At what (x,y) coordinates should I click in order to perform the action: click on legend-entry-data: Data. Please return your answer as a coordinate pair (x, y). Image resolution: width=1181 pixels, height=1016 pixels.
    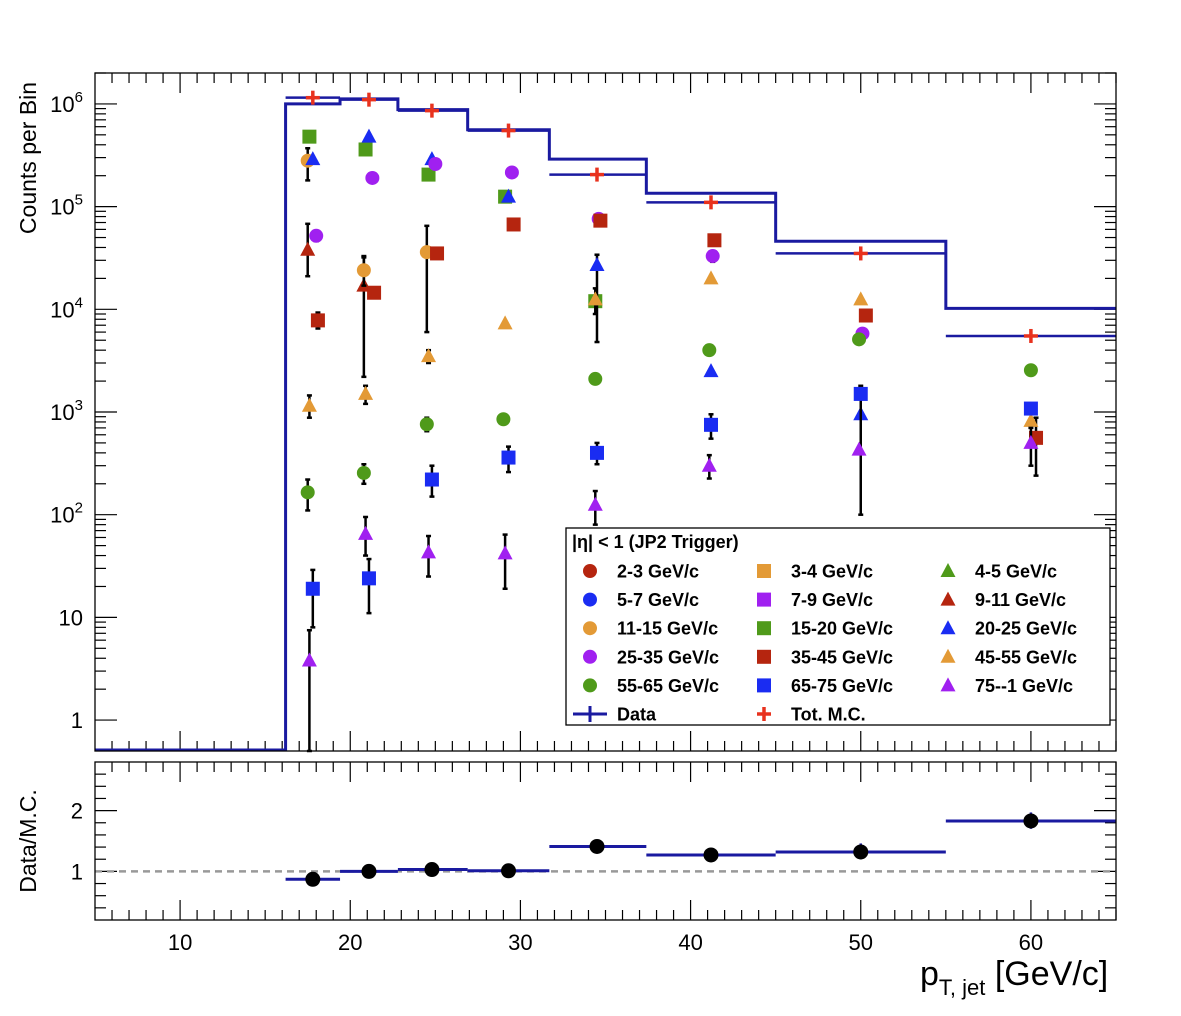
    Looking at the image, I should click on (615, 715).